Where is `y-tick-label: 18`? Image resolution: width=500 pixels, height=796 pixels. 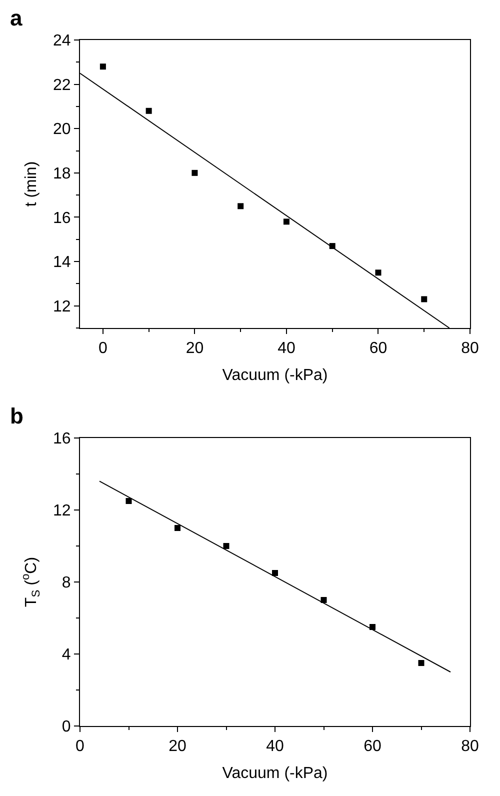
y-tick-label: 18 is located at coordinates (62, 174).